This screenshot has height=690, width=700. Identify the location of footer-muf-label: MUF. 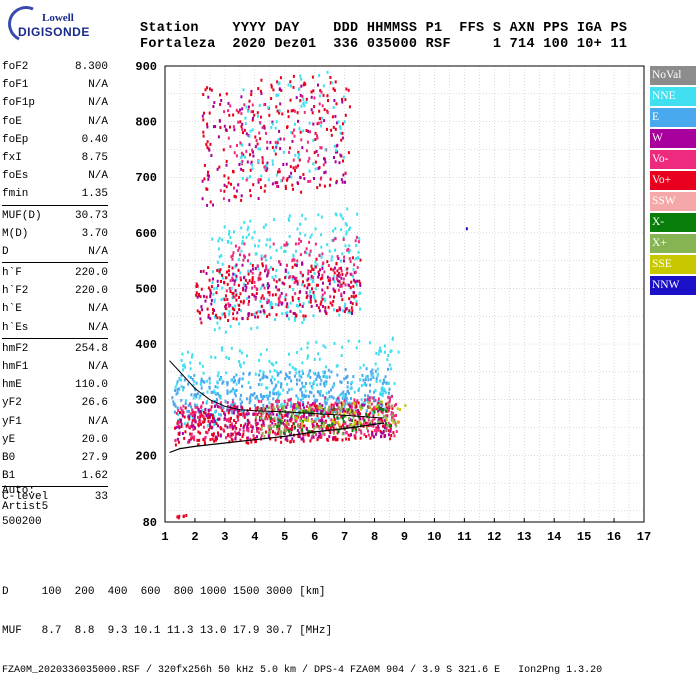
(12, 631).